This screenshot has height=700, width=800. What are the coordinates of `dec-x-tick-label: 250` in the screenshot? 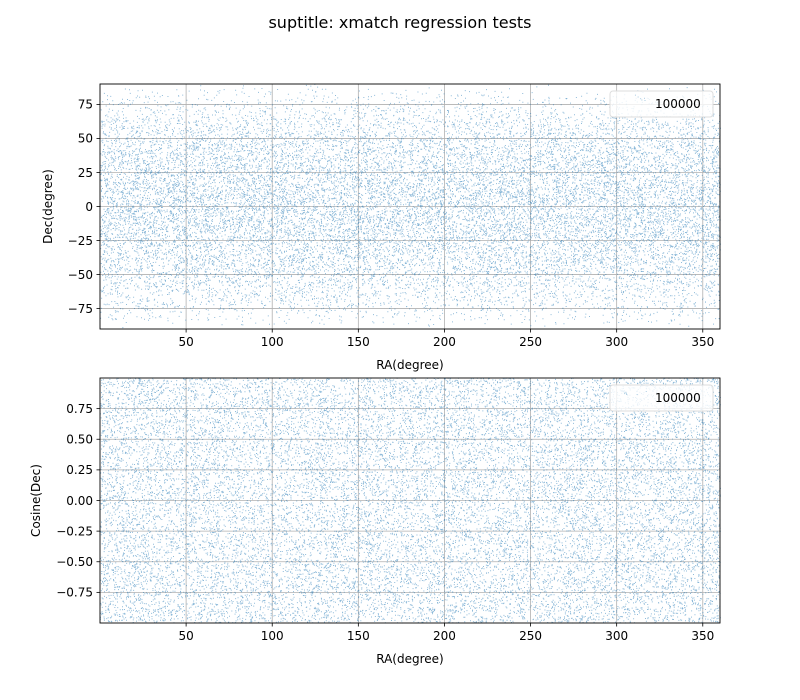 It's located at (530, 342).